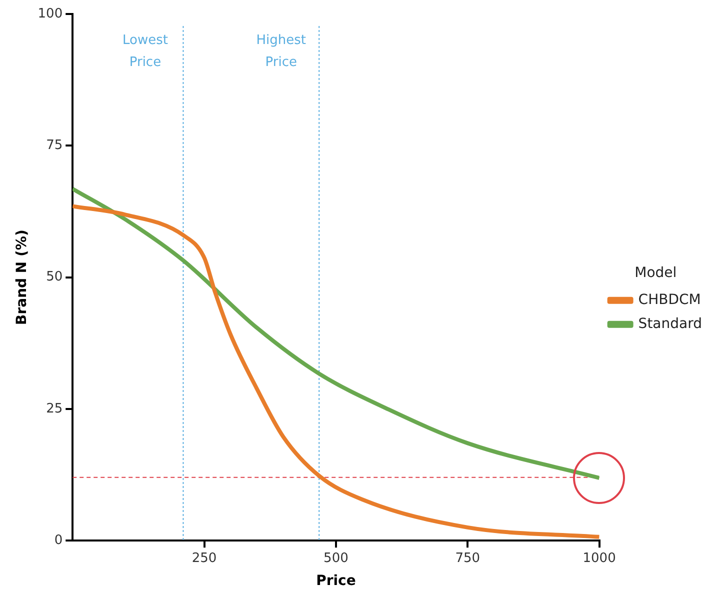  Describe the element at coordinates (336, 581) in the screenshot. I see `x-axis-title: Price` at that location.